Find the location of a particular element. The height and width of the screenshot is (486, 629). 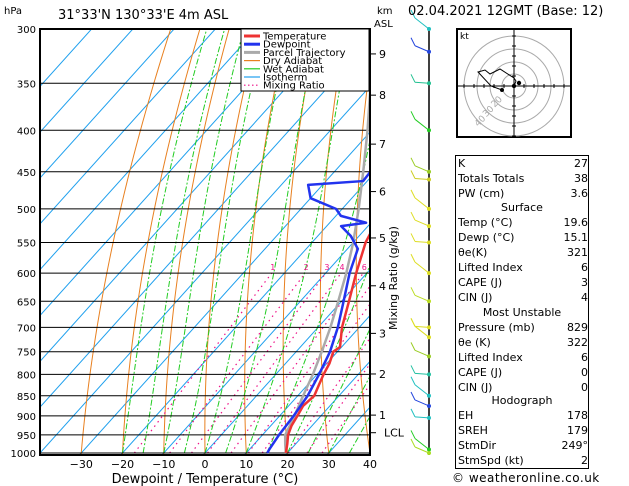

mixing-ratio-axis-label: Mixing Ratio (g/kg) is located at coordinates (393, 278).